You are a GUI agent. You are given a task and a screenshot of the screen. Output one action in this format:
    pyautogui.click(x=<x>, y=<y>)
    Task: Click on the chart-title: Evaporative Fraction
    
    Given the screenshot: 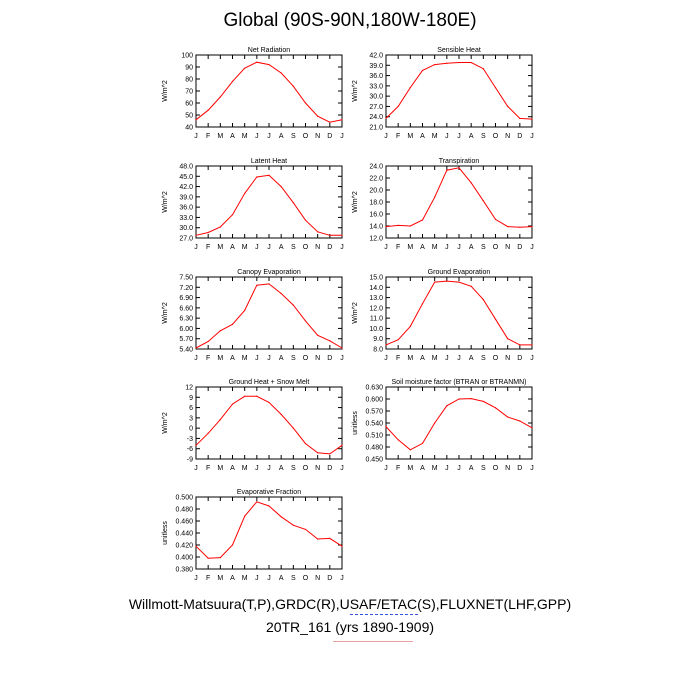 What is the action you would take?
    pyautogui.click(x=269, y=492)
    